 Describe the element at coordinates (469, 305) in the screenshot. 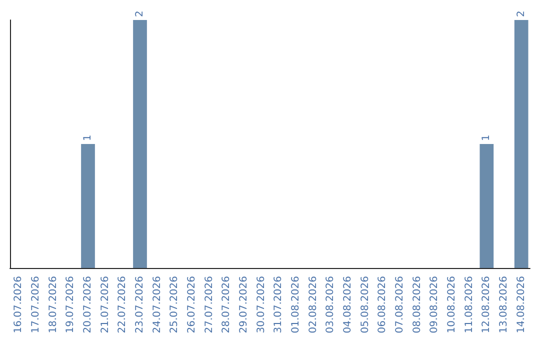

I see `x-tick-label: 11.08.2026` at that location.